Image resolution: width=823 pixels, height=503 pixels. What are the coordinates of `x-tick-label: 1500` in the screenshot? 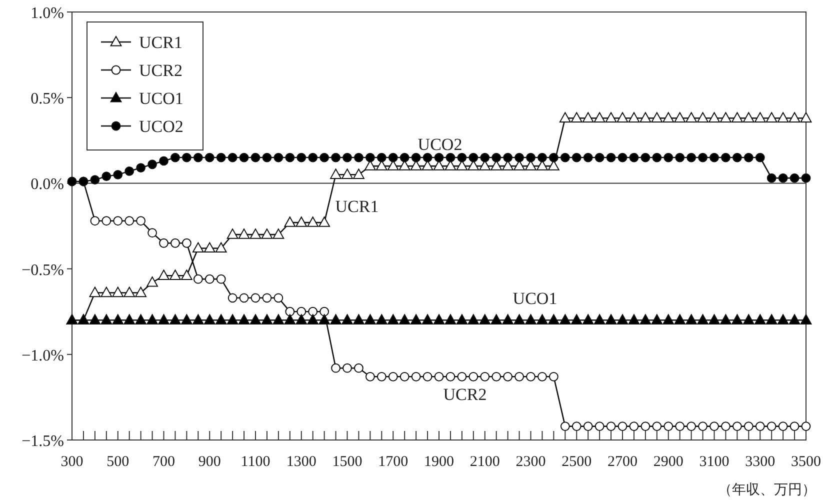 It's located at (347, 462).